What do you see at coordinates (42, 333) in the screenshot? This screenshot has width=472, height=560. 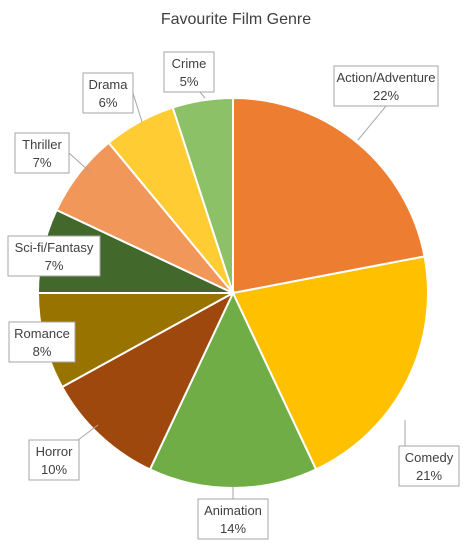 I see `data-label-category: Romance` at bounding box center [42, 333].